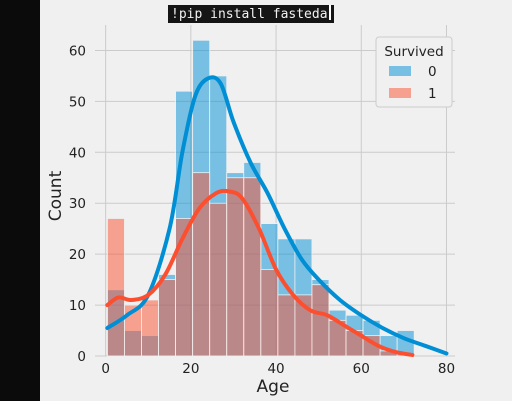  Describe the element at coordinates (77, 306) in the screenshot. I see `y-tick-label: 10` at that location.